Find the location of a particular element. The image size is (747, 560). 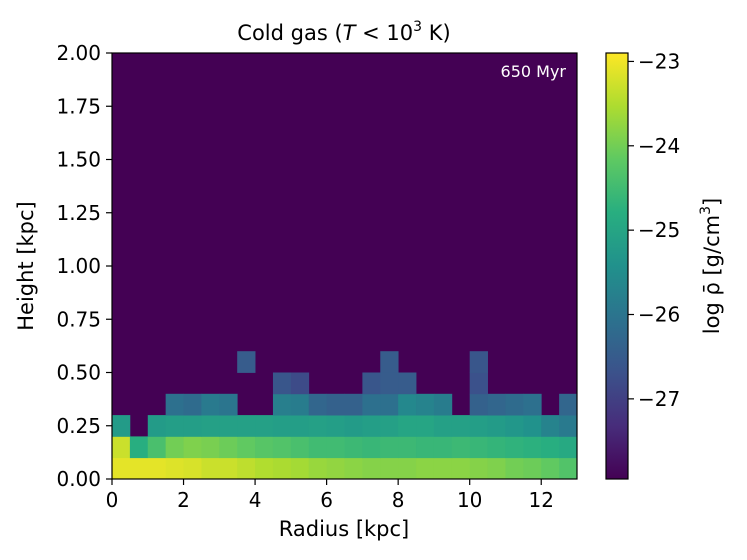

x-axis-label: Radius [kpc] is located at coordinates (344, 529).